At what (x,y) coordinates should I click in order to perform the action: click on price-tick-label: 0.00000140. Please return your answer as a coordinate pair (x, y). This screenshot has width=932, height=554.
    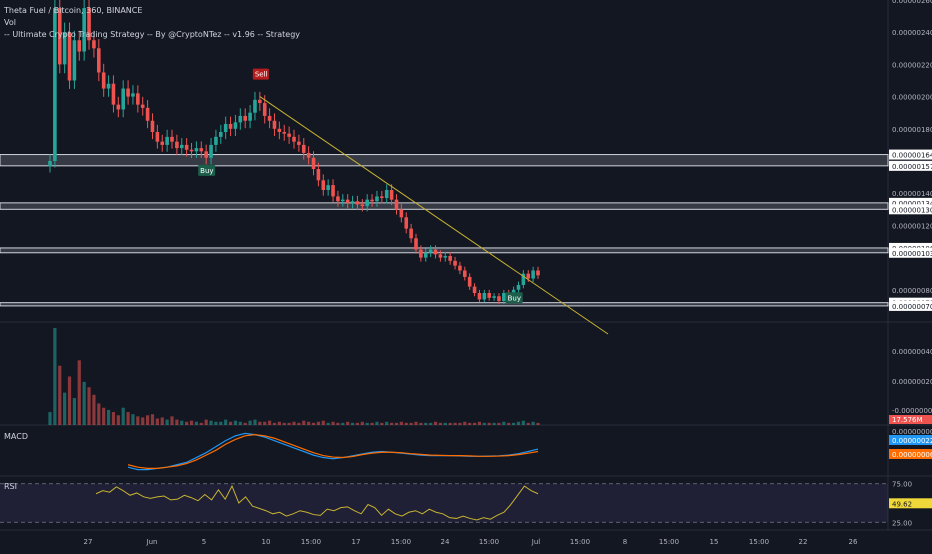
    Looking at the image, I should click on (912, 194).